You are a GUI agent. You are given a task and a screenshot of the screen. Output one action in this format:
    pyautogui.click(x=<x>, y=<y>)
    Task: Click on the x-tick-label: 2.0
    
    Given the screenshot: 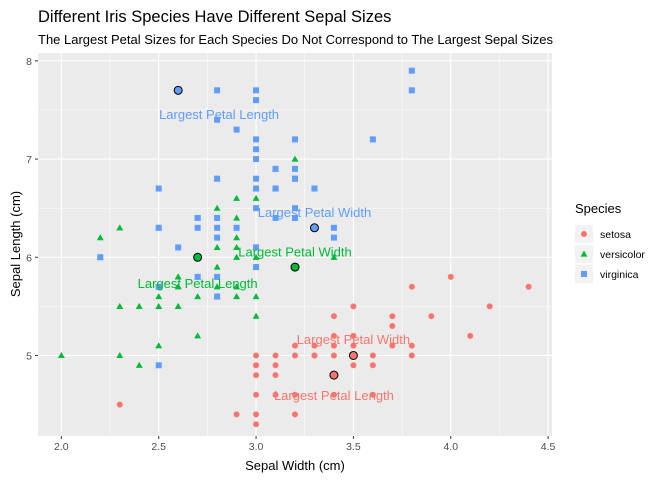 What is the action you would take?
    pyautogui.click(x=61, y=447)
    